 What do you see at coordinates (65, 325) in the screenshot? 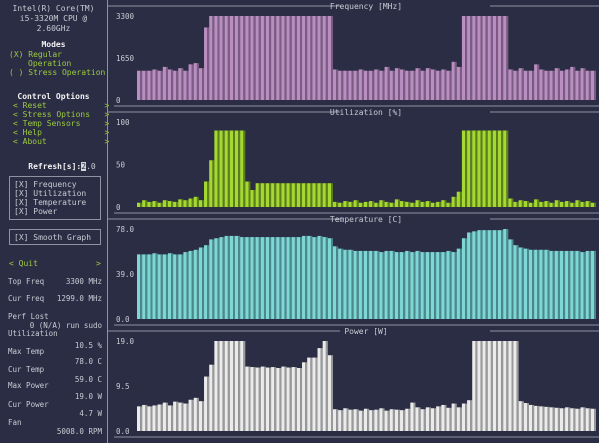
I see `stat-value: 0 (N/A) run sudo` at bounding box center [65, 325].